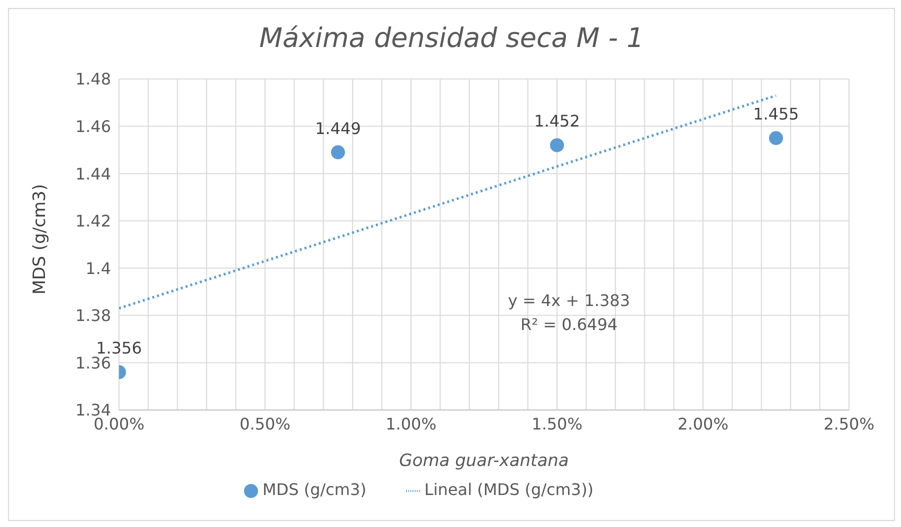 The image size is (901, 527). What do you see at coordinates (93, 79) in the screenshot?
I see `y-tick-label: 1.48` at bounding box center [93, 79].